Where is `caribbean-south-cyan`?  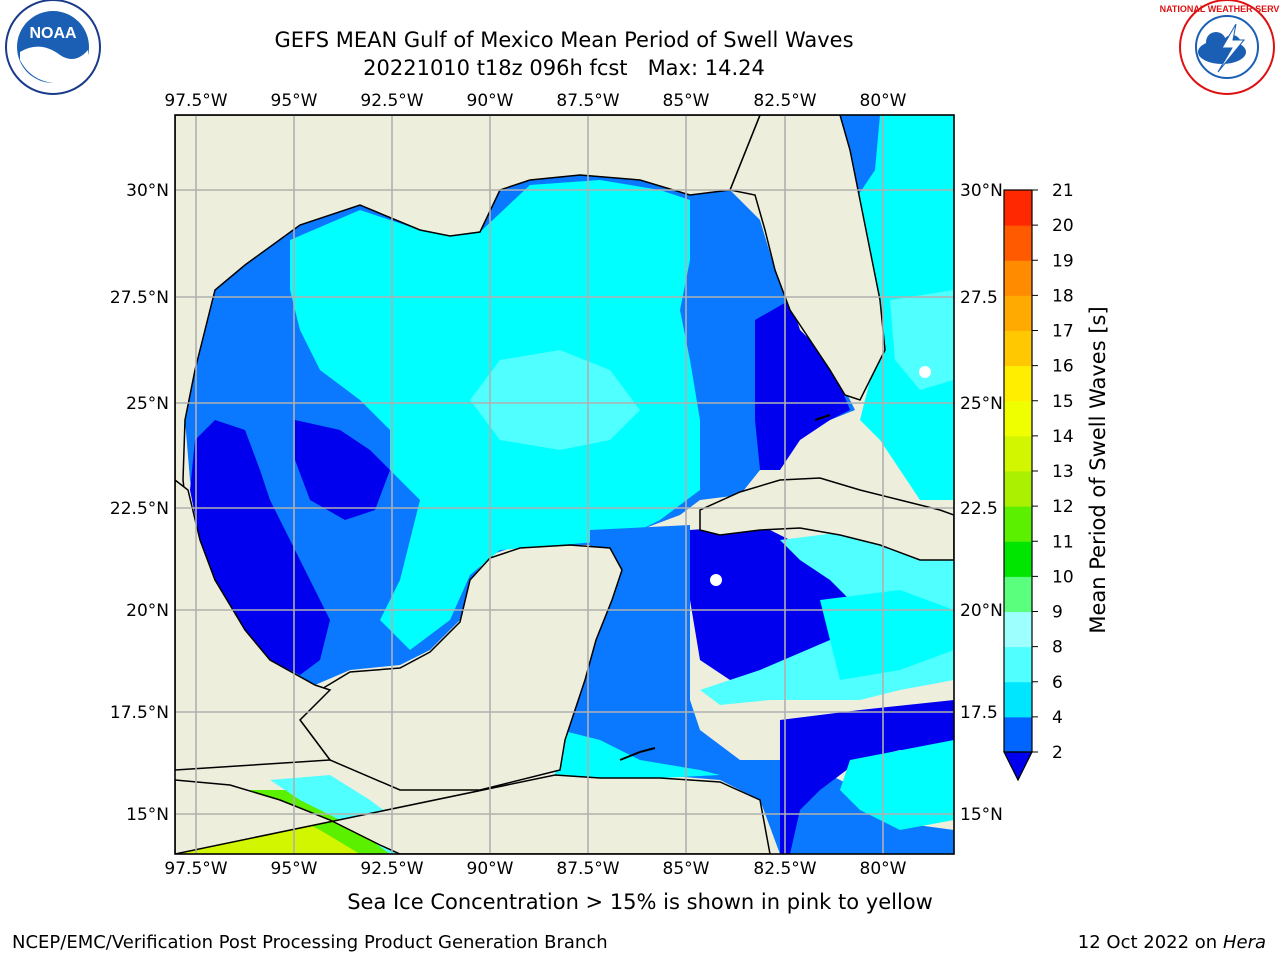 caribbean-south-cyan is located at coordinates (897, 785).